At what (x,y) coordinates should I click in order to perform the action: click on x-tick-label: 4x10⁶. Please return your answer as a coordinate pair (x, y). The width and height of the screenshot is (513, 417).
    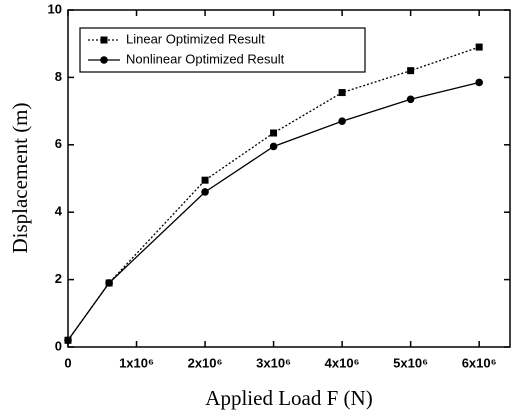
    Looking at the image, I should click on (342, 362).